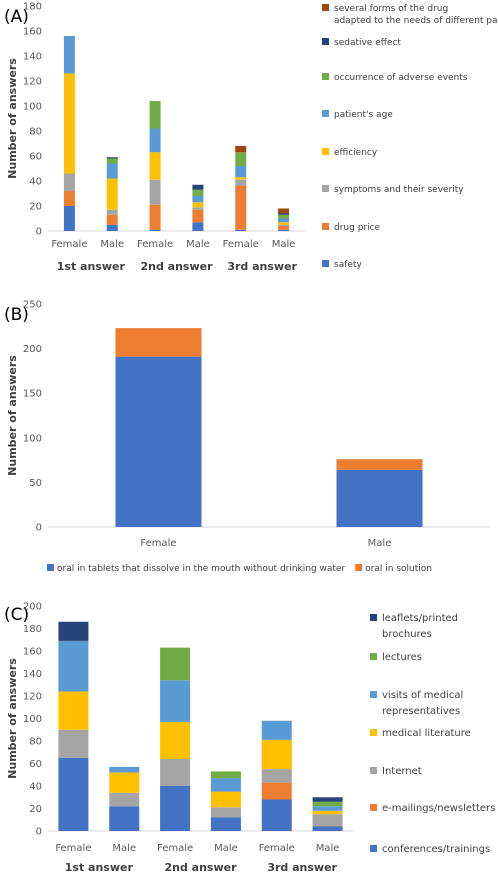 Image resolution: width=498 pixels, height=877 pixels. I want to click on legend-label: occurrence of adverse events, so click(401, 78).